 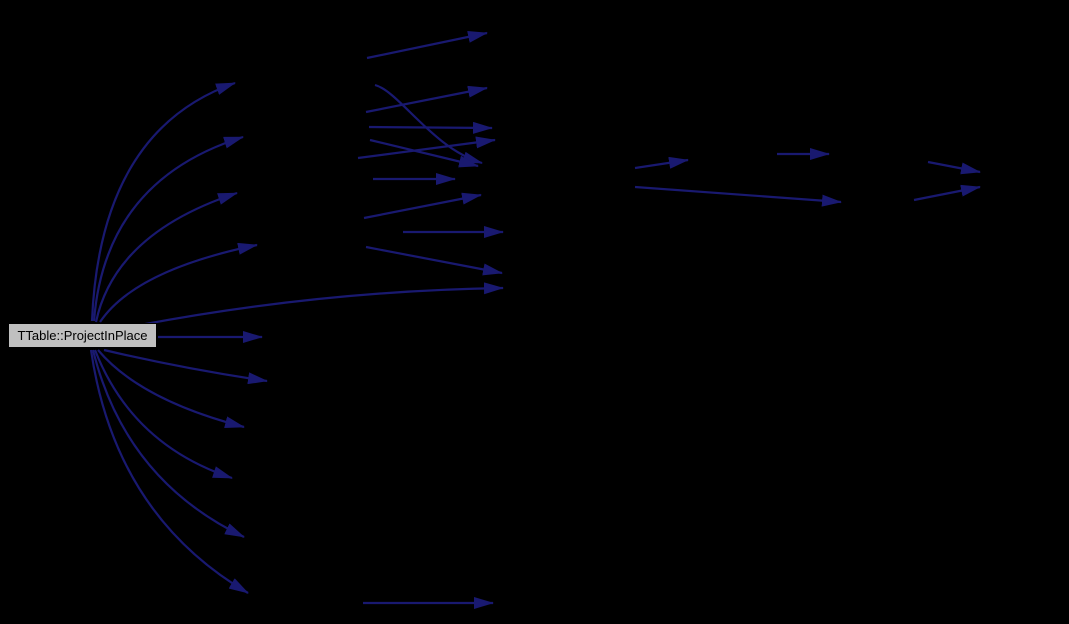 I want to click on node-label: TTable::ProjectInPlace, so click(x=82, y=335).